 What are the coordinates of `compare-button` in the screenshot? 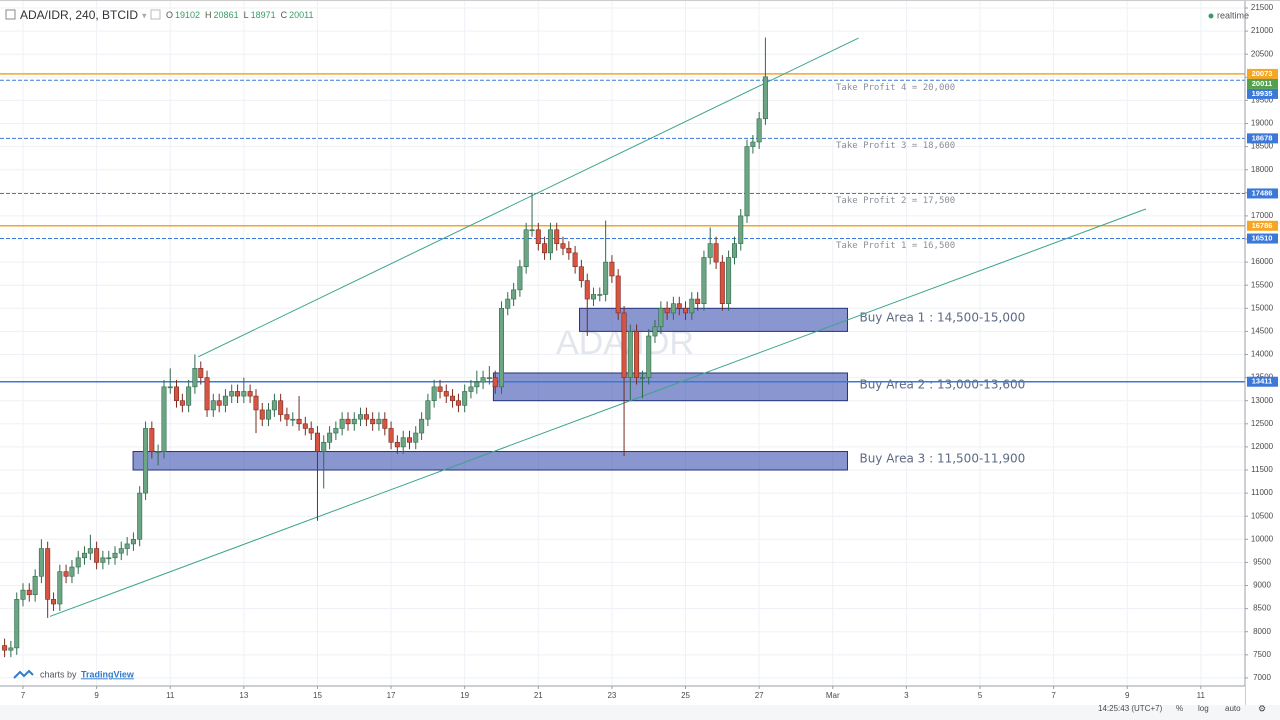 It's located at (155, 14).